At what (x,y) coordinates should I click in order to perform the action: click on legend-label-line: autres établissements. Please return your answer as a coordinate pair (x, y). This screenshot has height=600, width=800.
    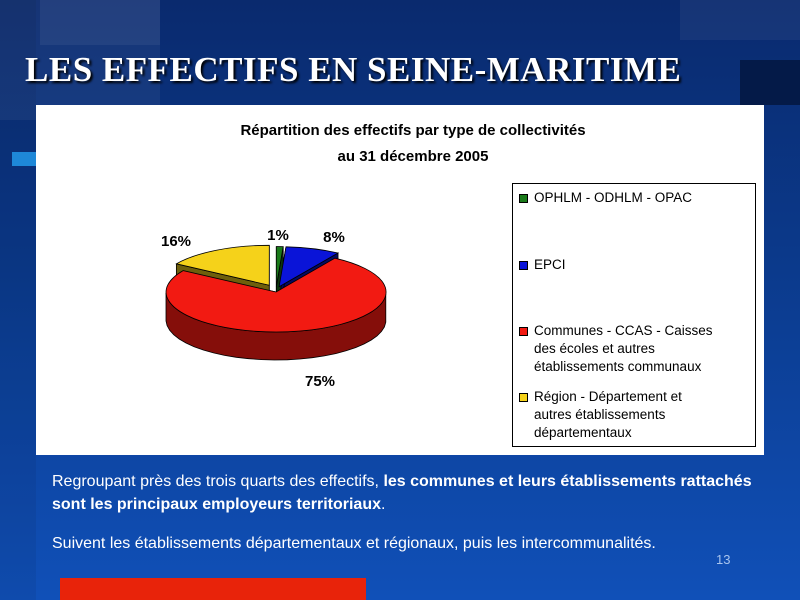
    Looking at the image, I should click on (600, 414).